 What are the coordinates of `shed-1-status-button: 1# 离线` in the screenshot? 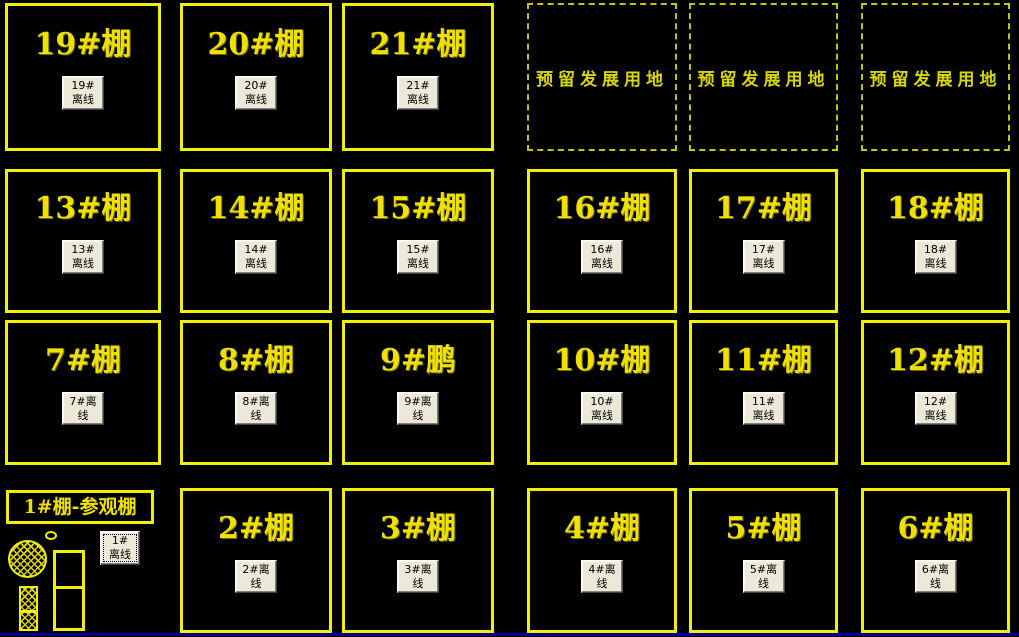 It's located at (120, 548).